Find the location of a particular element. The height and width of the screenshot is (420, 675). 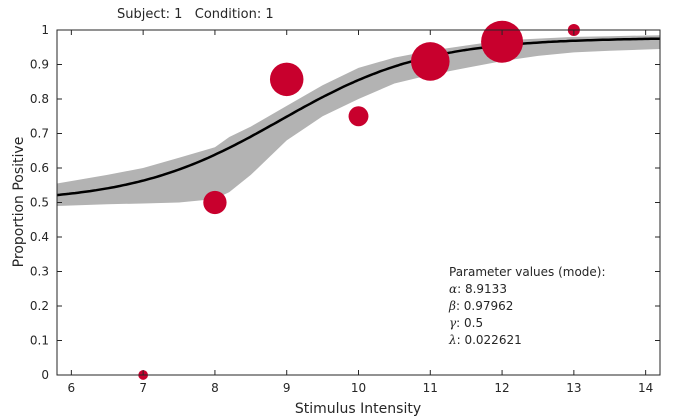

y-tick-label: 1 is located at coordinates (45, 30).